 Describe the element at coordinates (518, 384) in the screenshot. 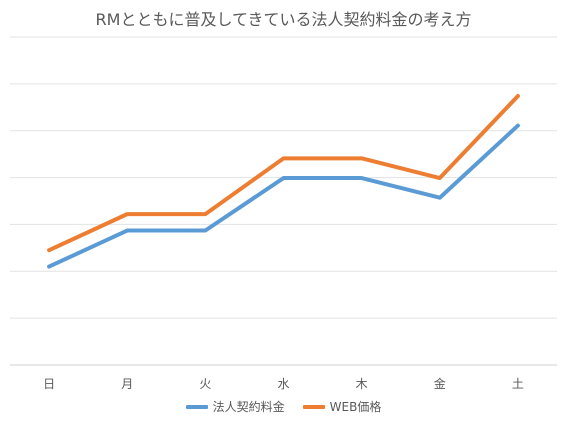

I see `x-tick-label: 土` at that location.